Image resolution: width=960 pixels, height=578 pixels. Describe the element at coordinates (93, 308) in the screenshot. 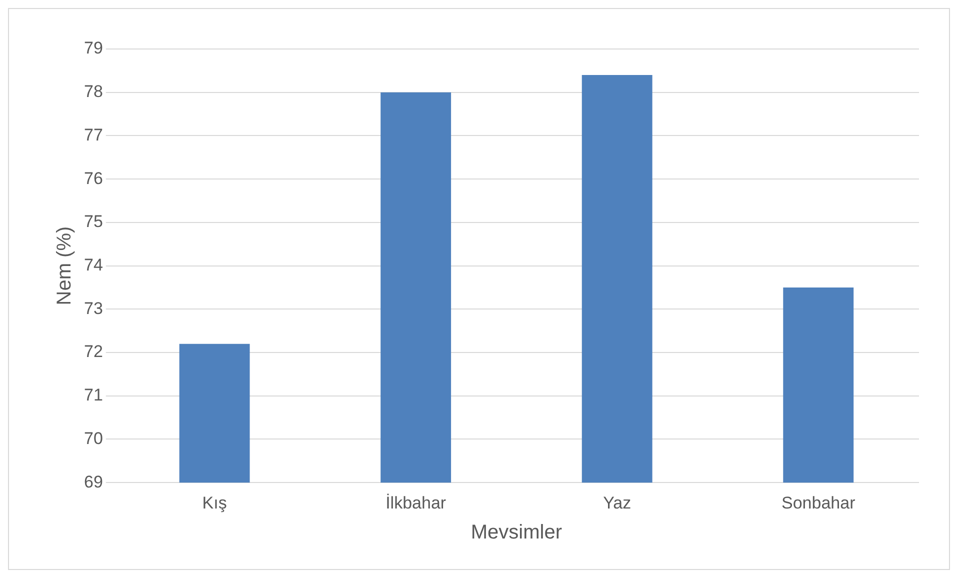

I see `y-tick-label: 73` at that location.